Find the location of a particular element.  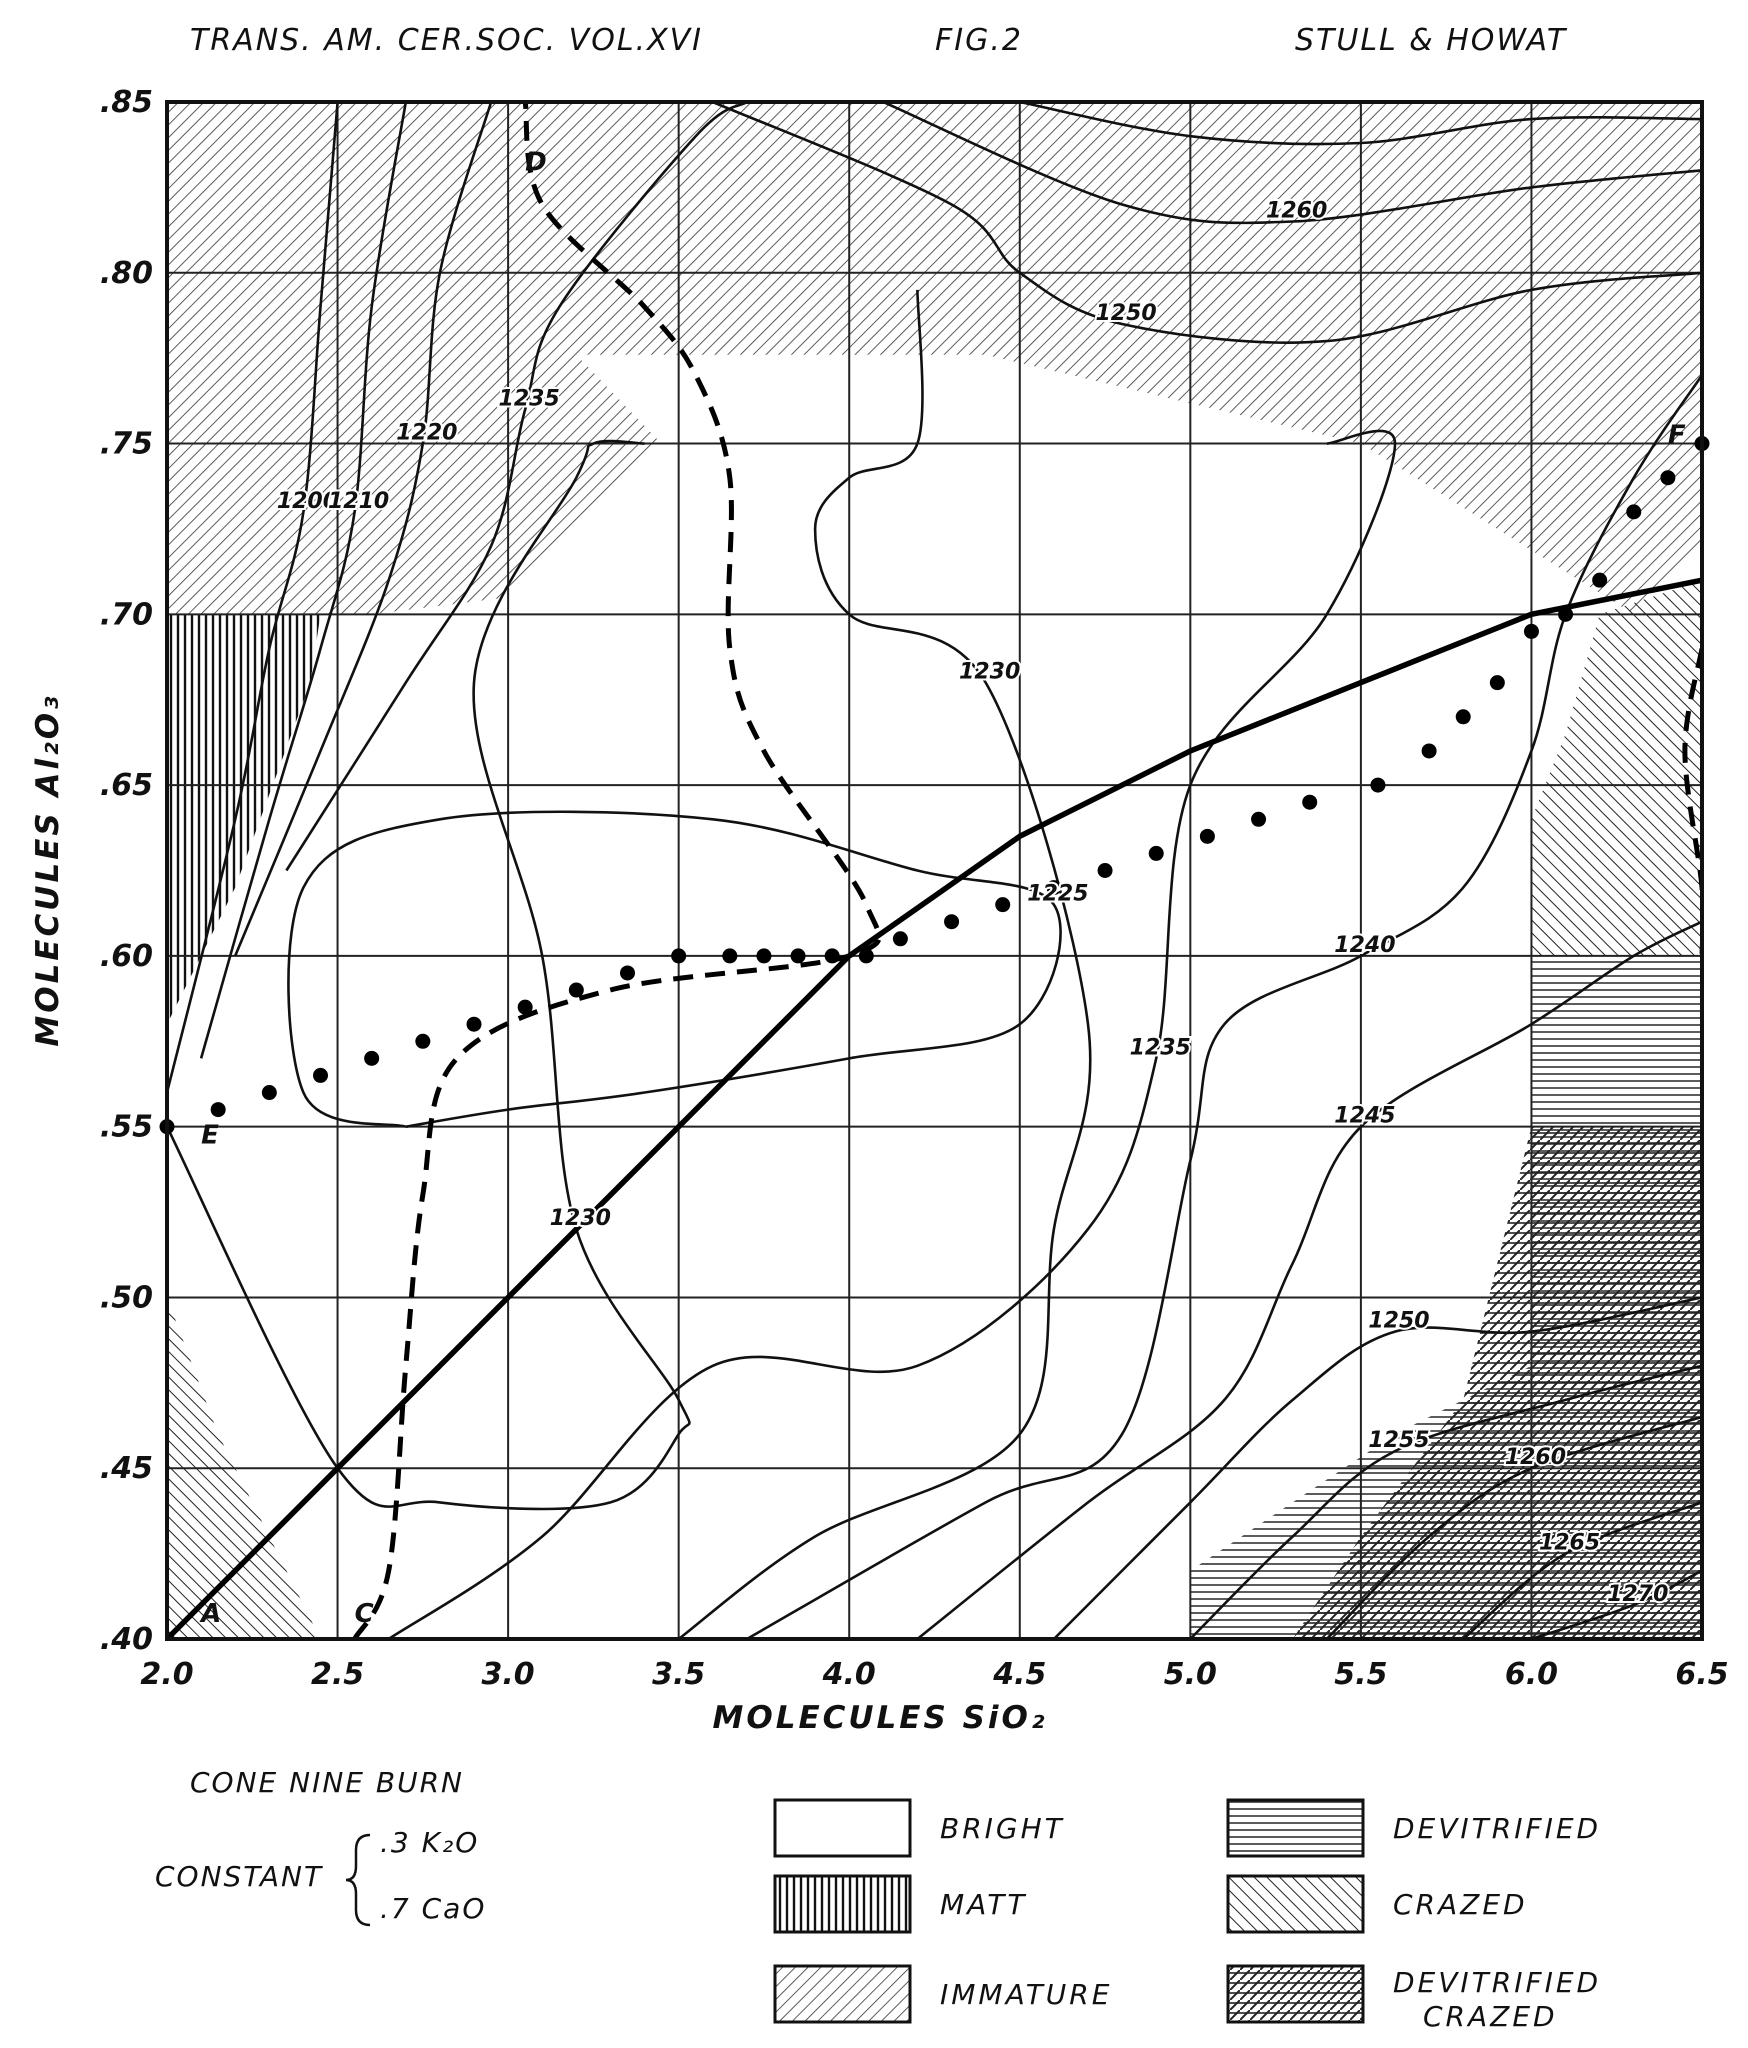

legend-swatch-devitrified-crazed is located at coordinates (1295, 1994).